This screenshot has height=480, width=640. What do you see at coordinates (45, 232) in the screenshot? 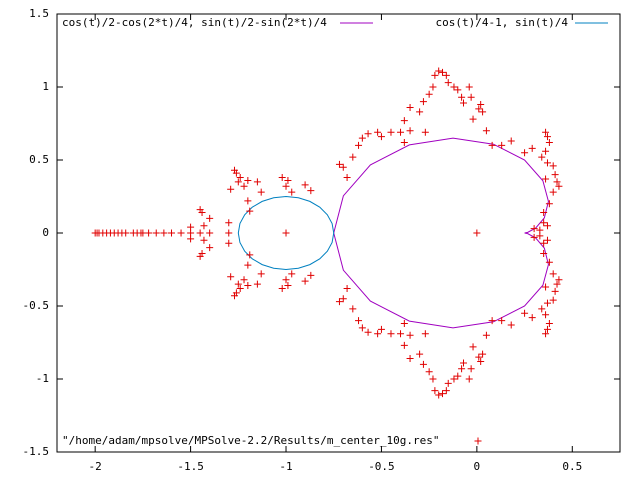
I see `y-tick-label: 0` at bounding box center [45, 232].